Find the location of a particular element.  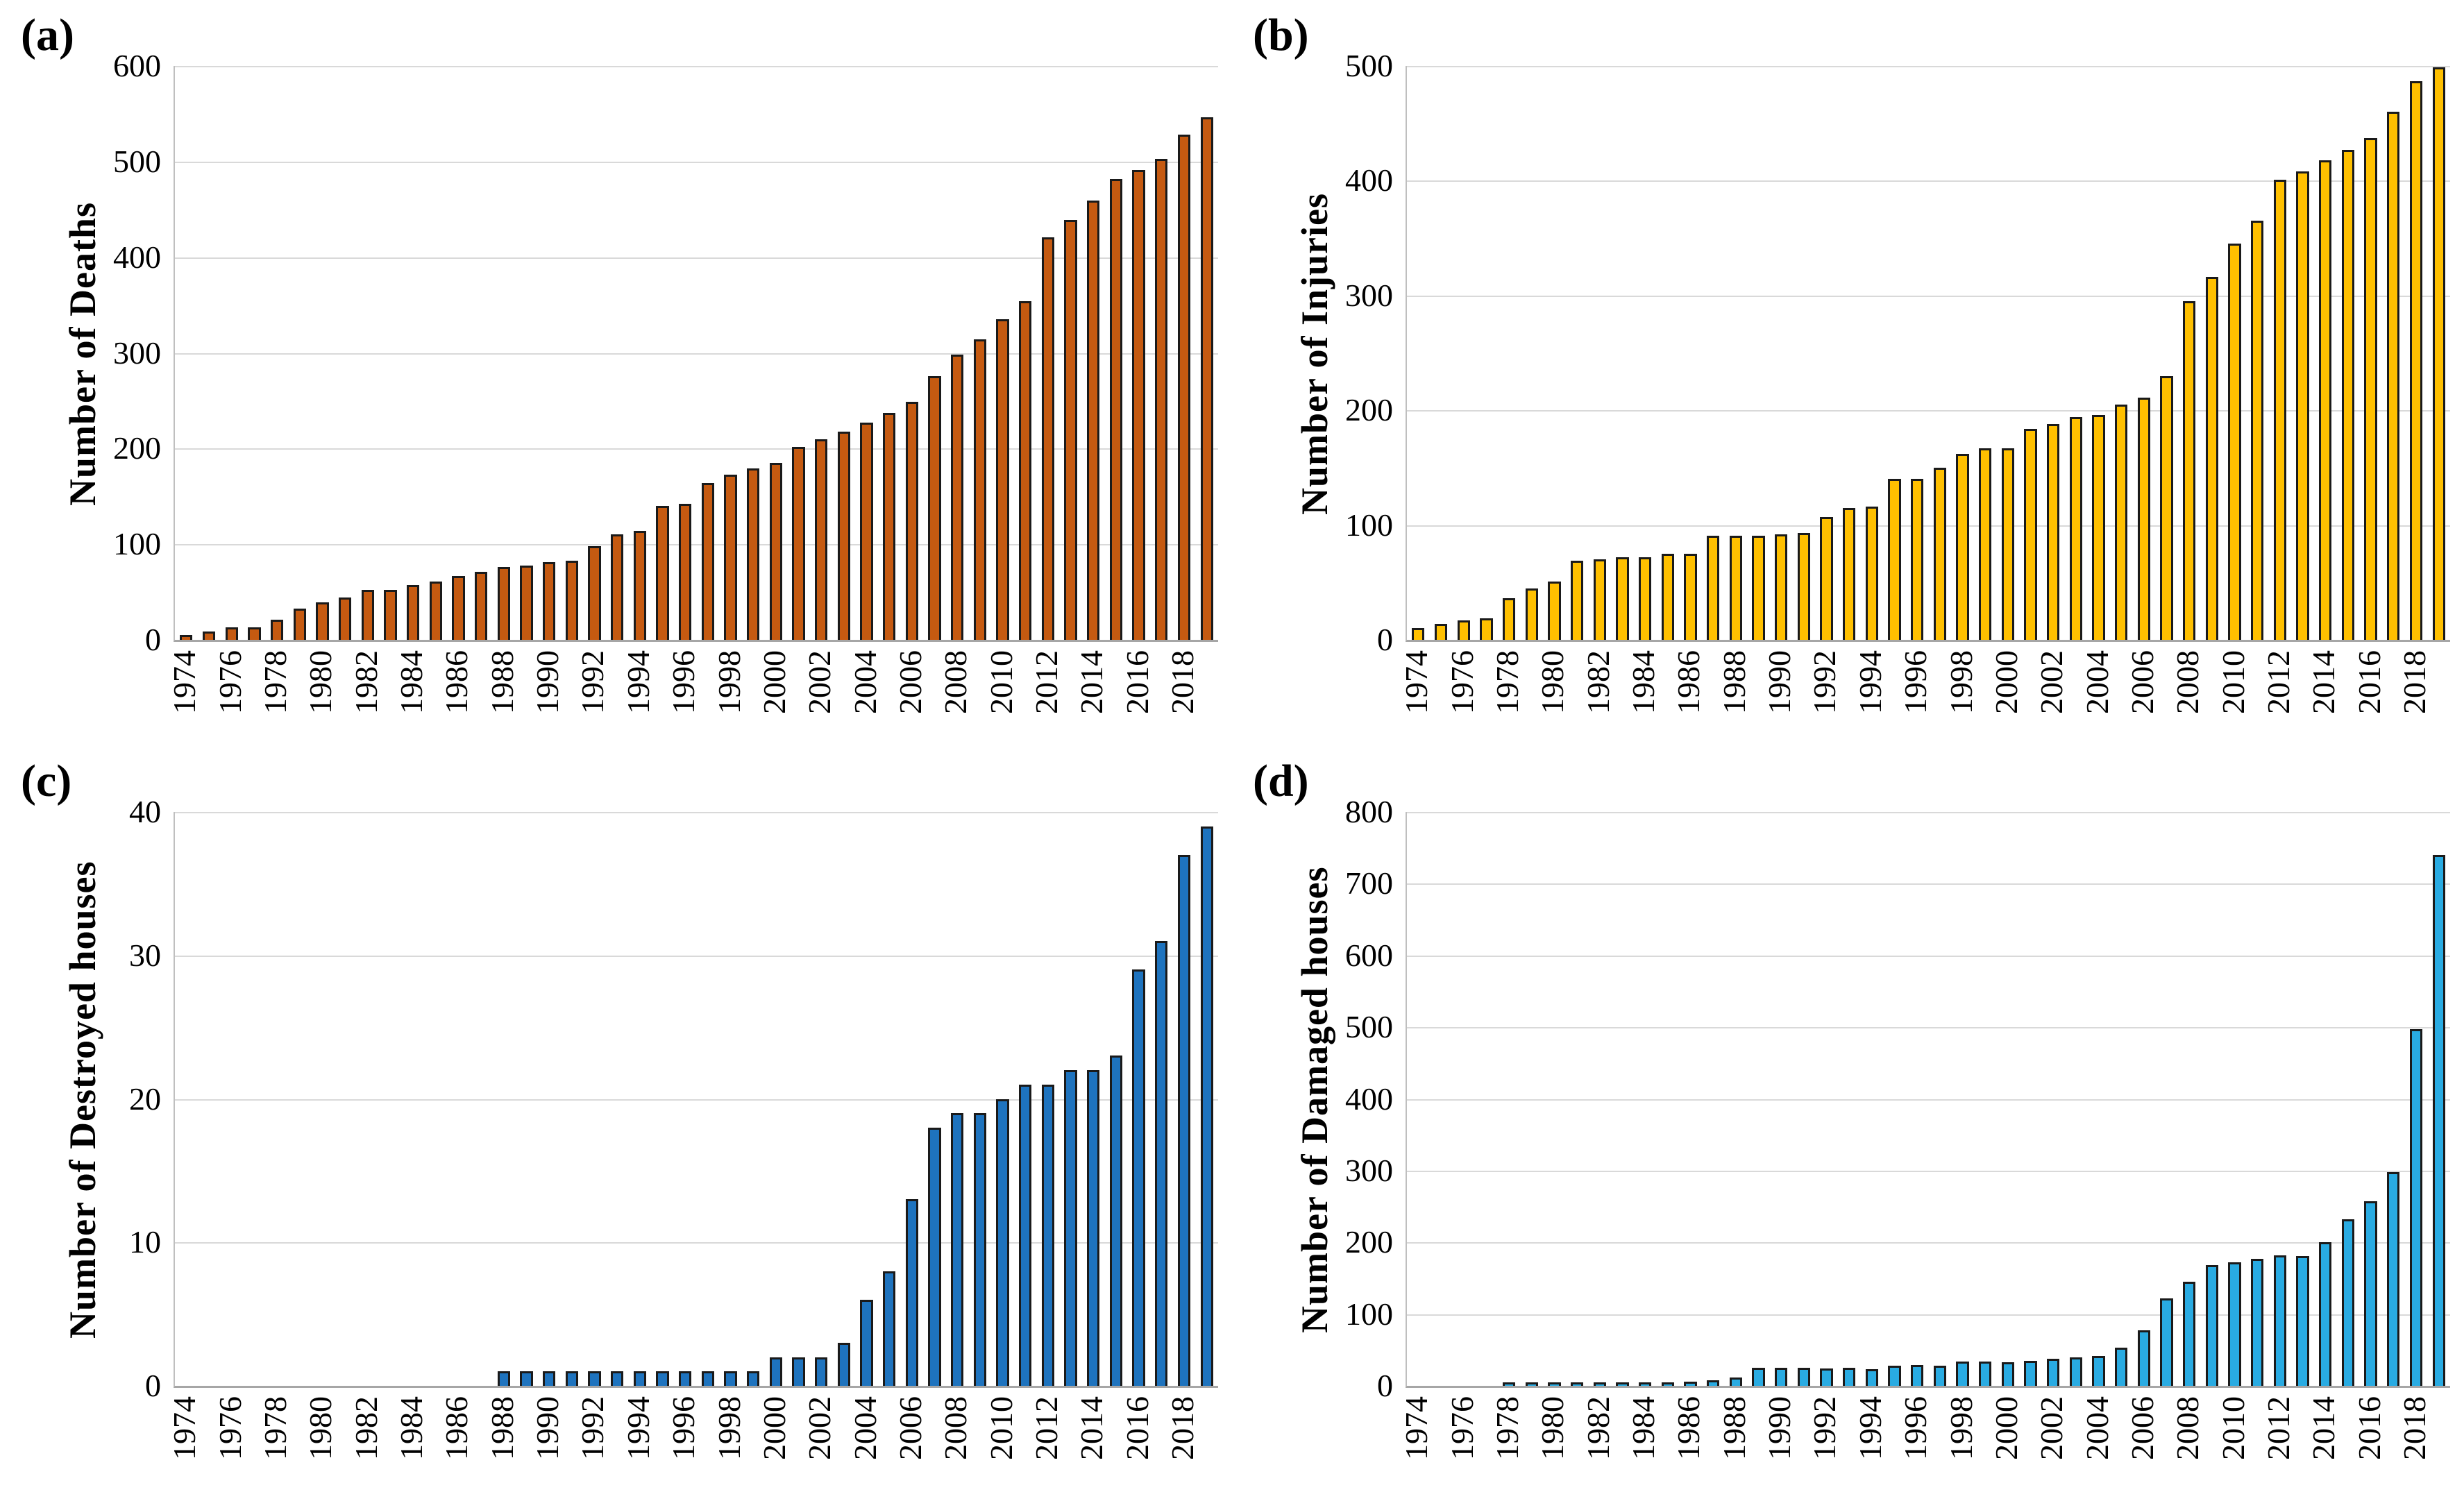

panel-letter-d: (d) is located at coordinates (1281, 781).